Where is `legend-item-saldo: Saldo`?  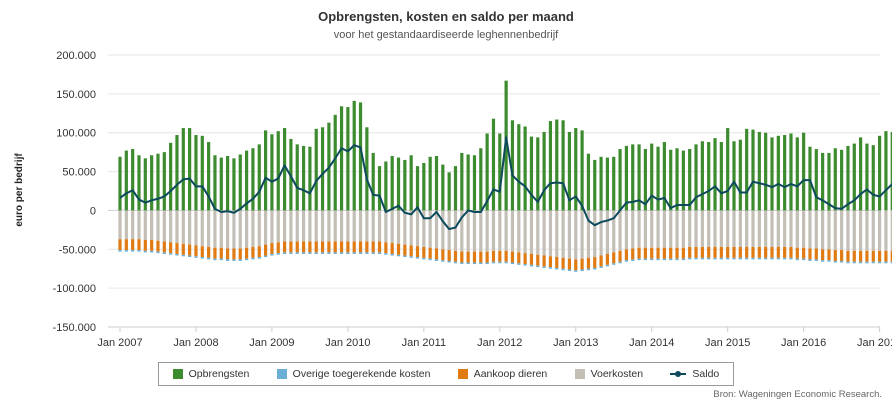
legend-item-saldo: Saldo is located at coordinates (694, 374).